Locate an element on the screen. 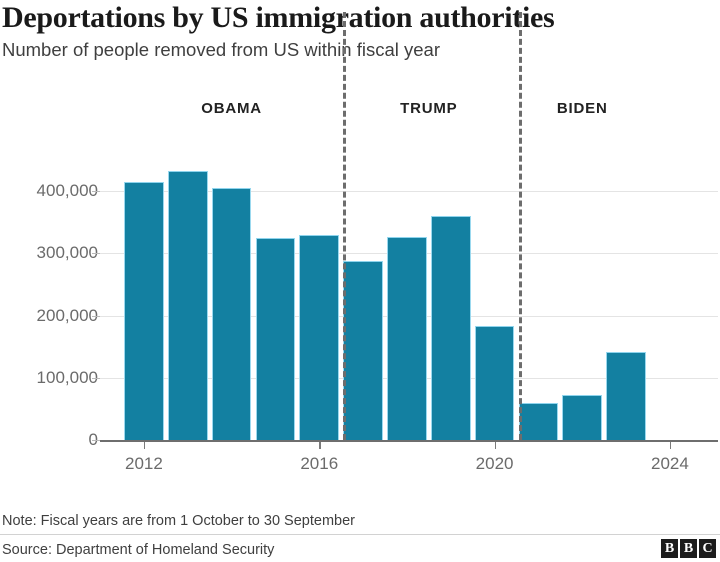 This screenshot has height=562, width=720. y-axis-tick-label: 100,000 is located at coordinates (67, 377).